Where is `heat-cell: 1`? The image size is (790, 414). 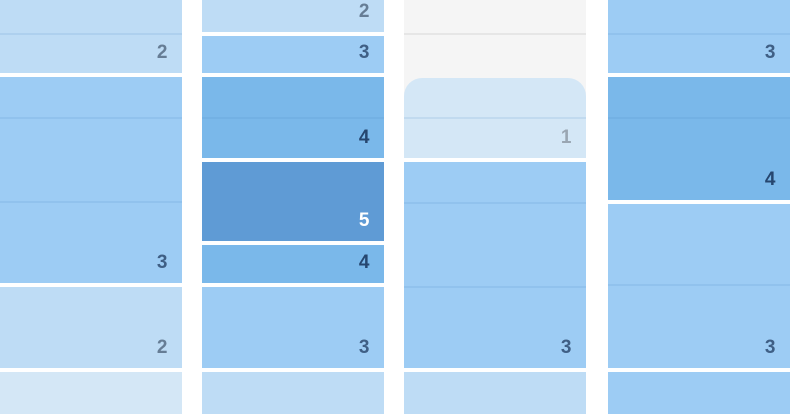
heat-cell: 1 is located at coordinates (495, 118).